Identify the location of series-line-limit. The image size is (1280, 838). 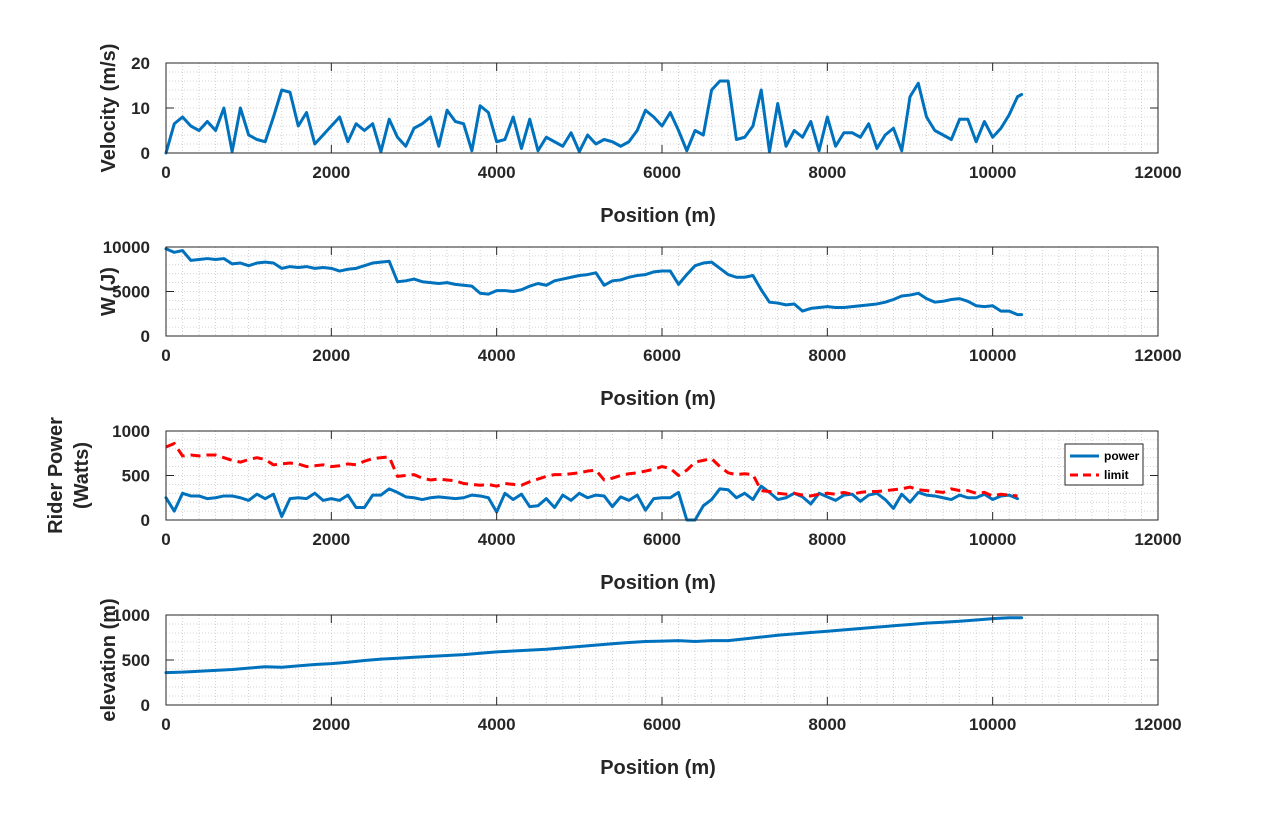
(591, 469).